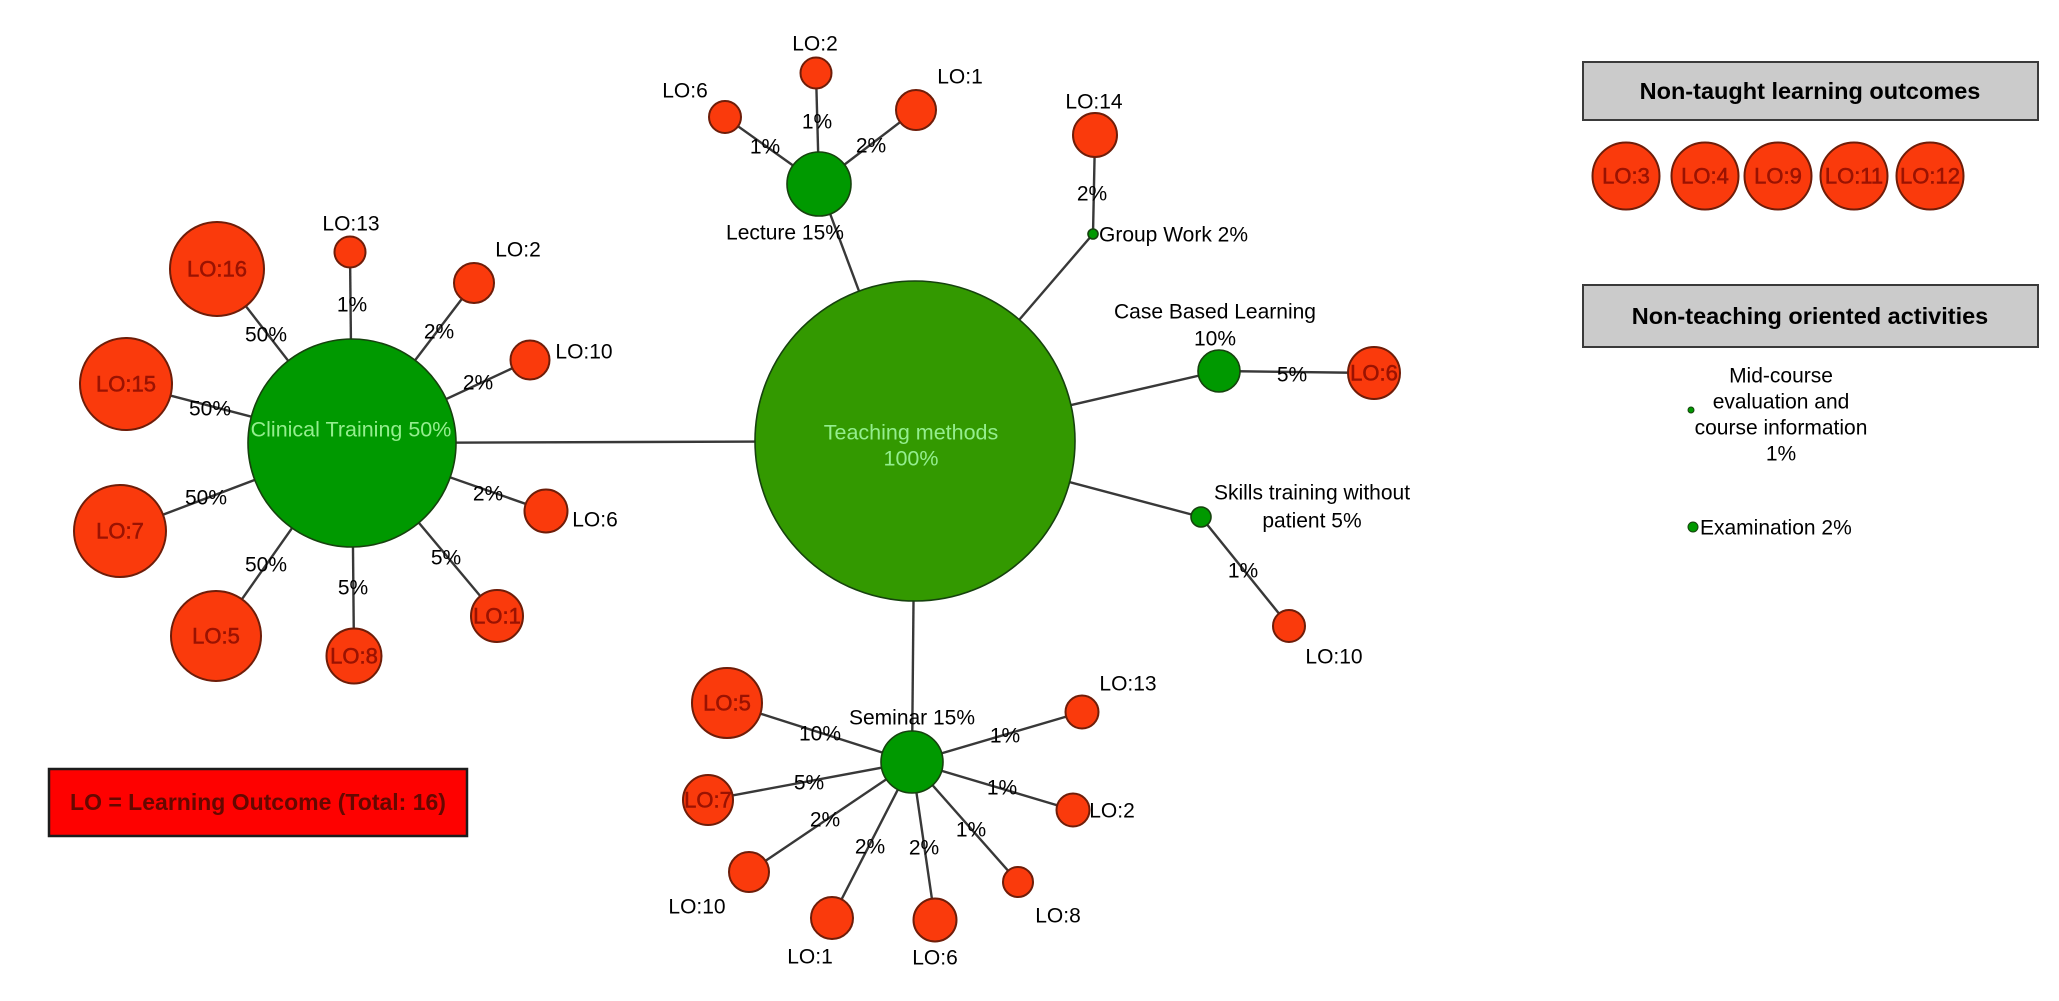 This screenshot has height=1001, width=2059. I want to click on svg-text: Seminar 15%, so click(912, 718).